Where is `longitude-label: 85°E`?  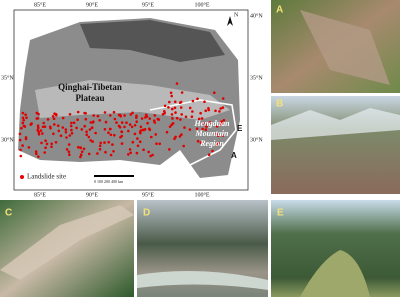
longitude-label: 85°E is located at coordinates (40, 4).